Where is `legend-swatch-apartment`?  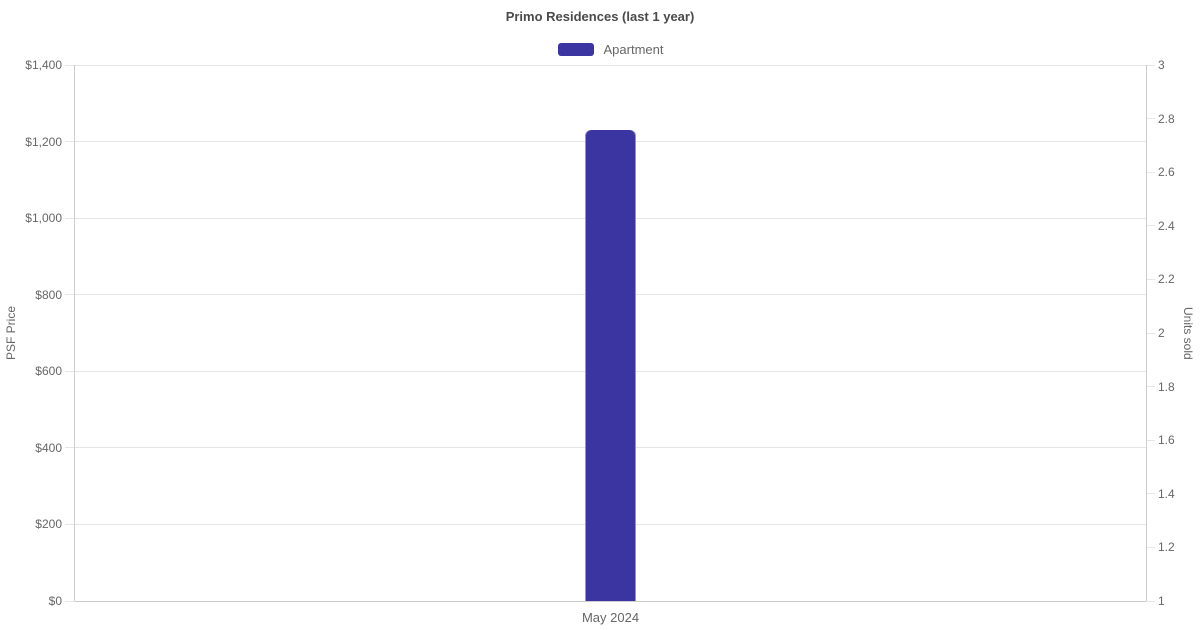
legend-swatch-apartment is located at coordinates (575, 49).